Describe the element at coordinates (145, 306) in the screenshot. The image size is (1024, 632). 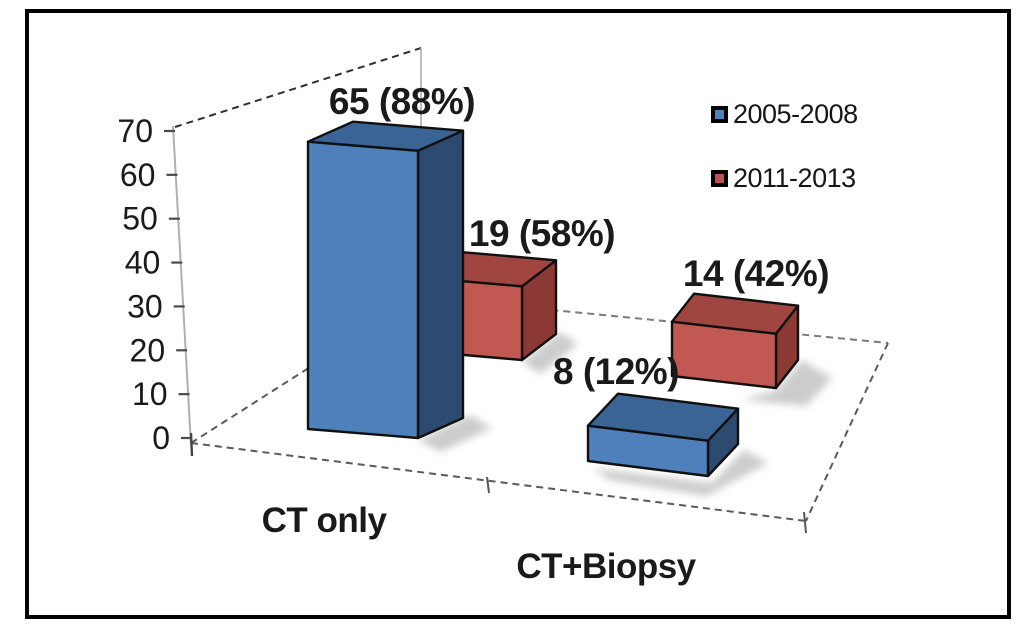
I see `y-tick-label: 30` at that location.